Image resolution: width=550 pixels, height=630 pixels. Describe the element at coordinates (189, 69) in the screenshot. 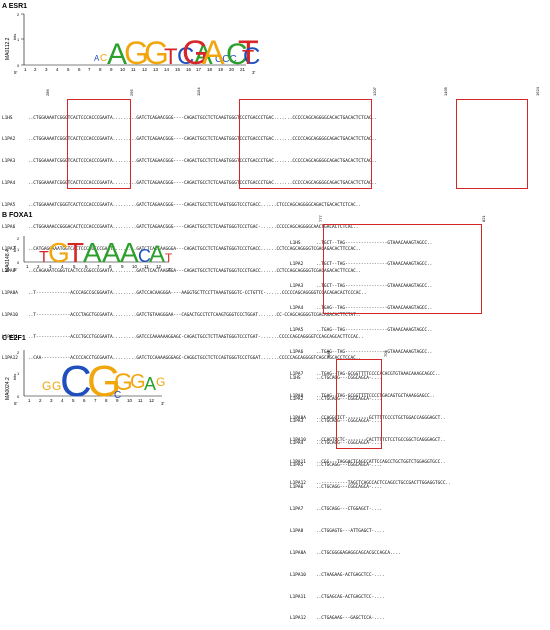

I see `axis-number: 16` at that location.